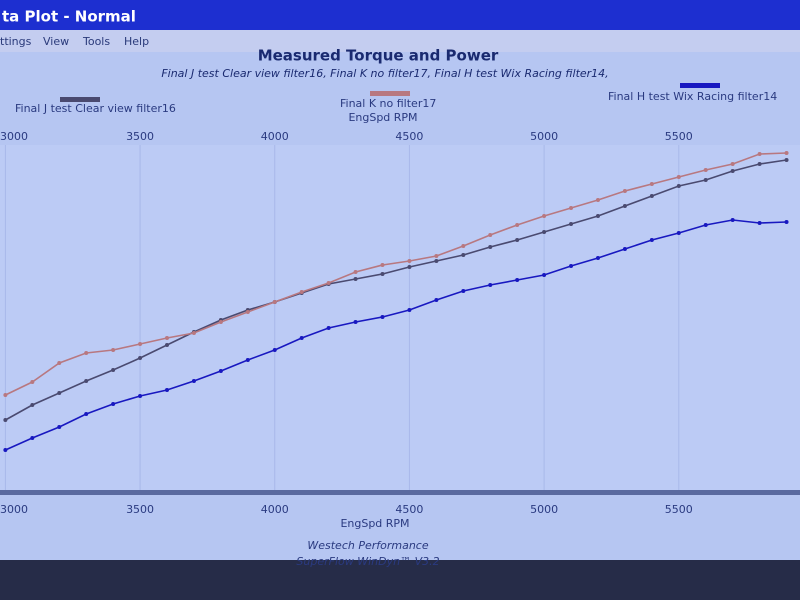 Image resolution: width=800 pixels, height=600 pixels. What do you see at coordinates (140, 136) in the screenshot?
I see `x-tick-label-top: 3500` at bounding box center [140, 136].